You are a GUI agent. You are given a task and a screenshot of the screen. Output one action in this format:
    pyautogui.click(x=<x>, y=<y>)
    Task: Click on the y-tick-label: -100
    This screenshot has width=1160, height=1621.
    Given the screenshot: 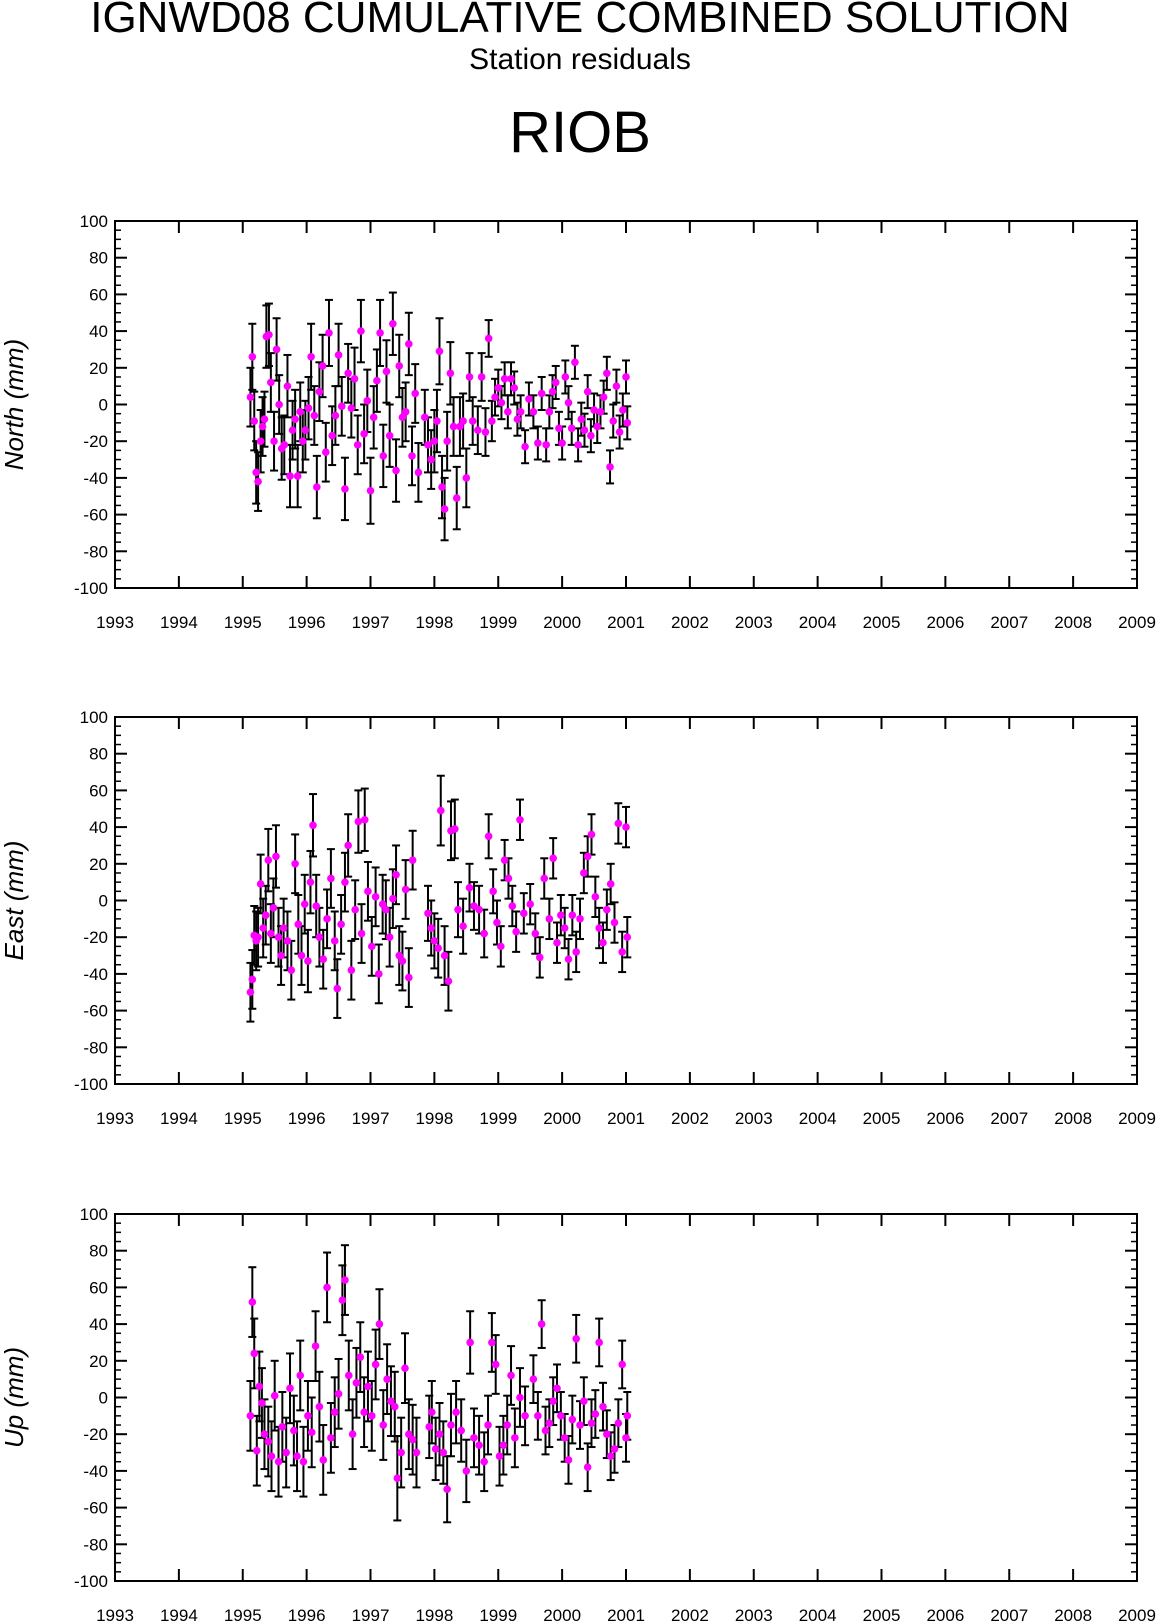 What is the action you would take?
    pyautogui.click(x=91, y=588)
    